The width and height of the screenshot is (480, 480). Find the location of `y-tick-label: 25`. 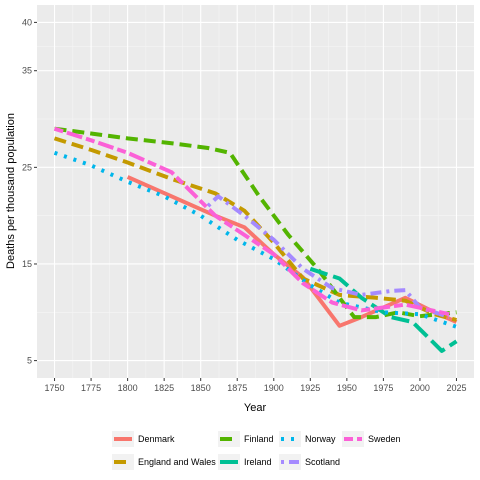

y-tick-label: 25 is located at coordinates (27, 167).